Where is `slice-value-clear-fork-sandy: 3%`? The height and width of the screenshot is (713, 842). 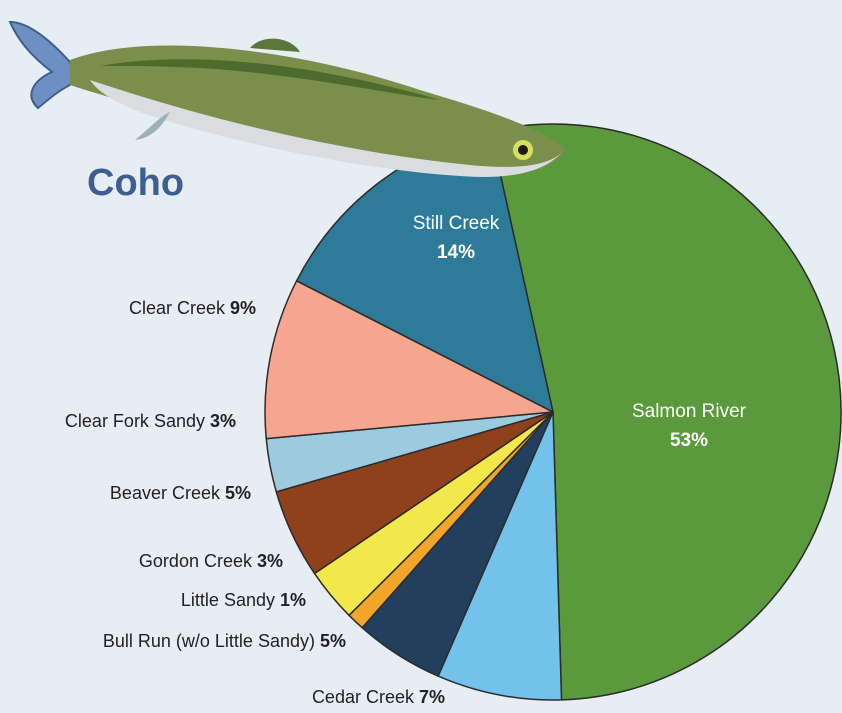 slice-value-clear-fork-sandy: 3% is located at coordinates (223, 421).